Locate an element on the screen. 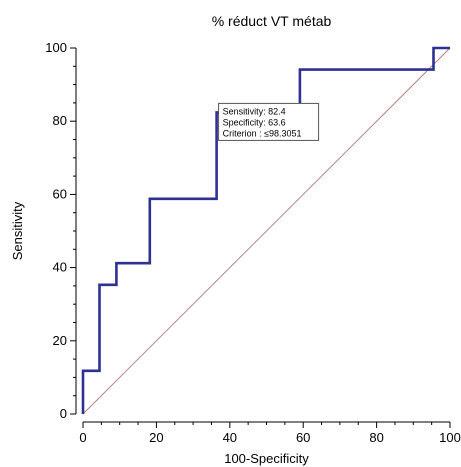 The height and width of the screenshot is (467, 461). y-tick-label: 80 is located at coordinates (60, 120).